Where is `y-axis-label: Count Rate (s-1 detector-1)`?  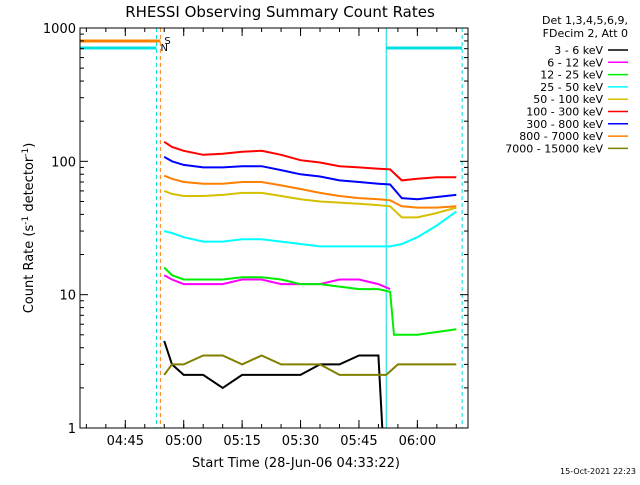
y-axis-label: Count Rate (s-1 detector-1) is located at coordinates (29, 228).